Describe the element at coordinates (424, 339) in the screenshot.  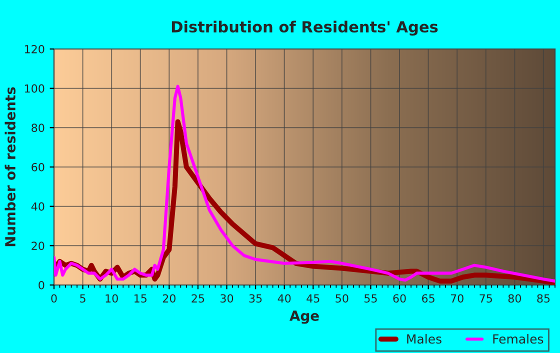
I see `legend-label: Males` at that location.